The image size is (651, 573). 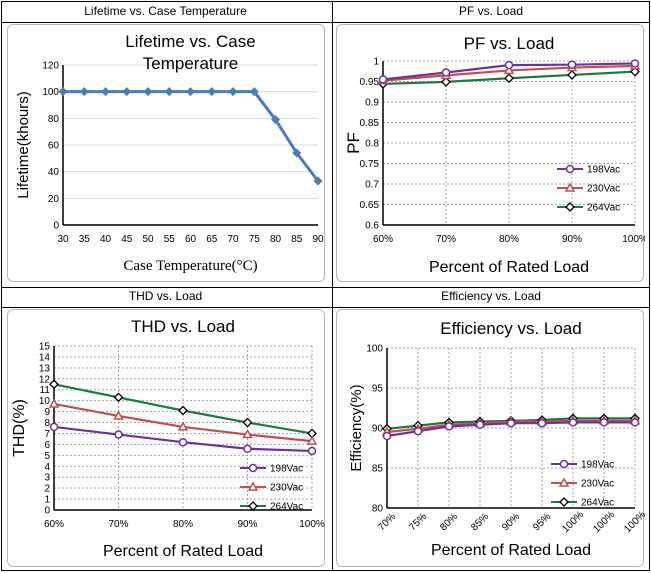 I want to click on legend-label: 198Vac, so click(x=286, y=469).